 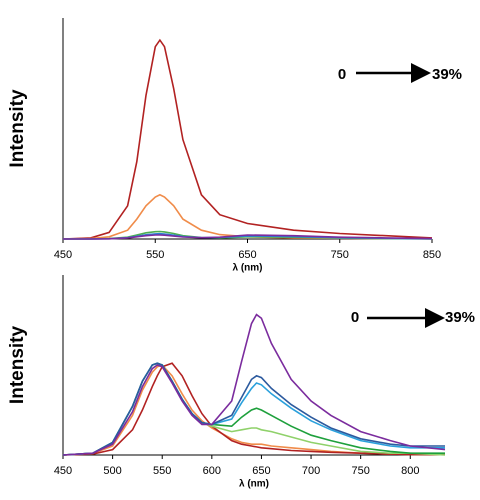 I want to click on x-tick-label: 600, so click(x=212, y=471).